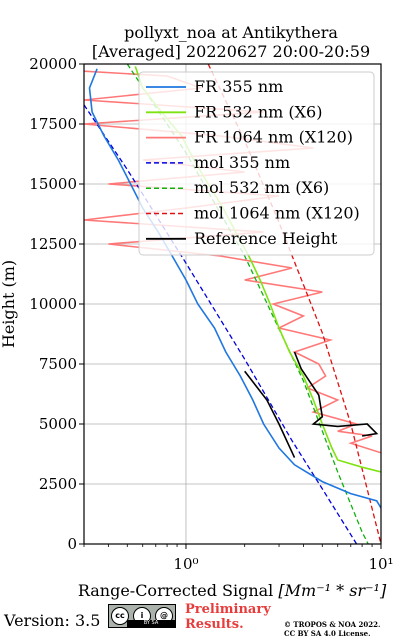  What do you see at coordinates (332, 590) in the screenshot?
I see `x-axis-label-unit: [Mm⁻¹ * sr⁻¹]` at bounding box center [332, 590].